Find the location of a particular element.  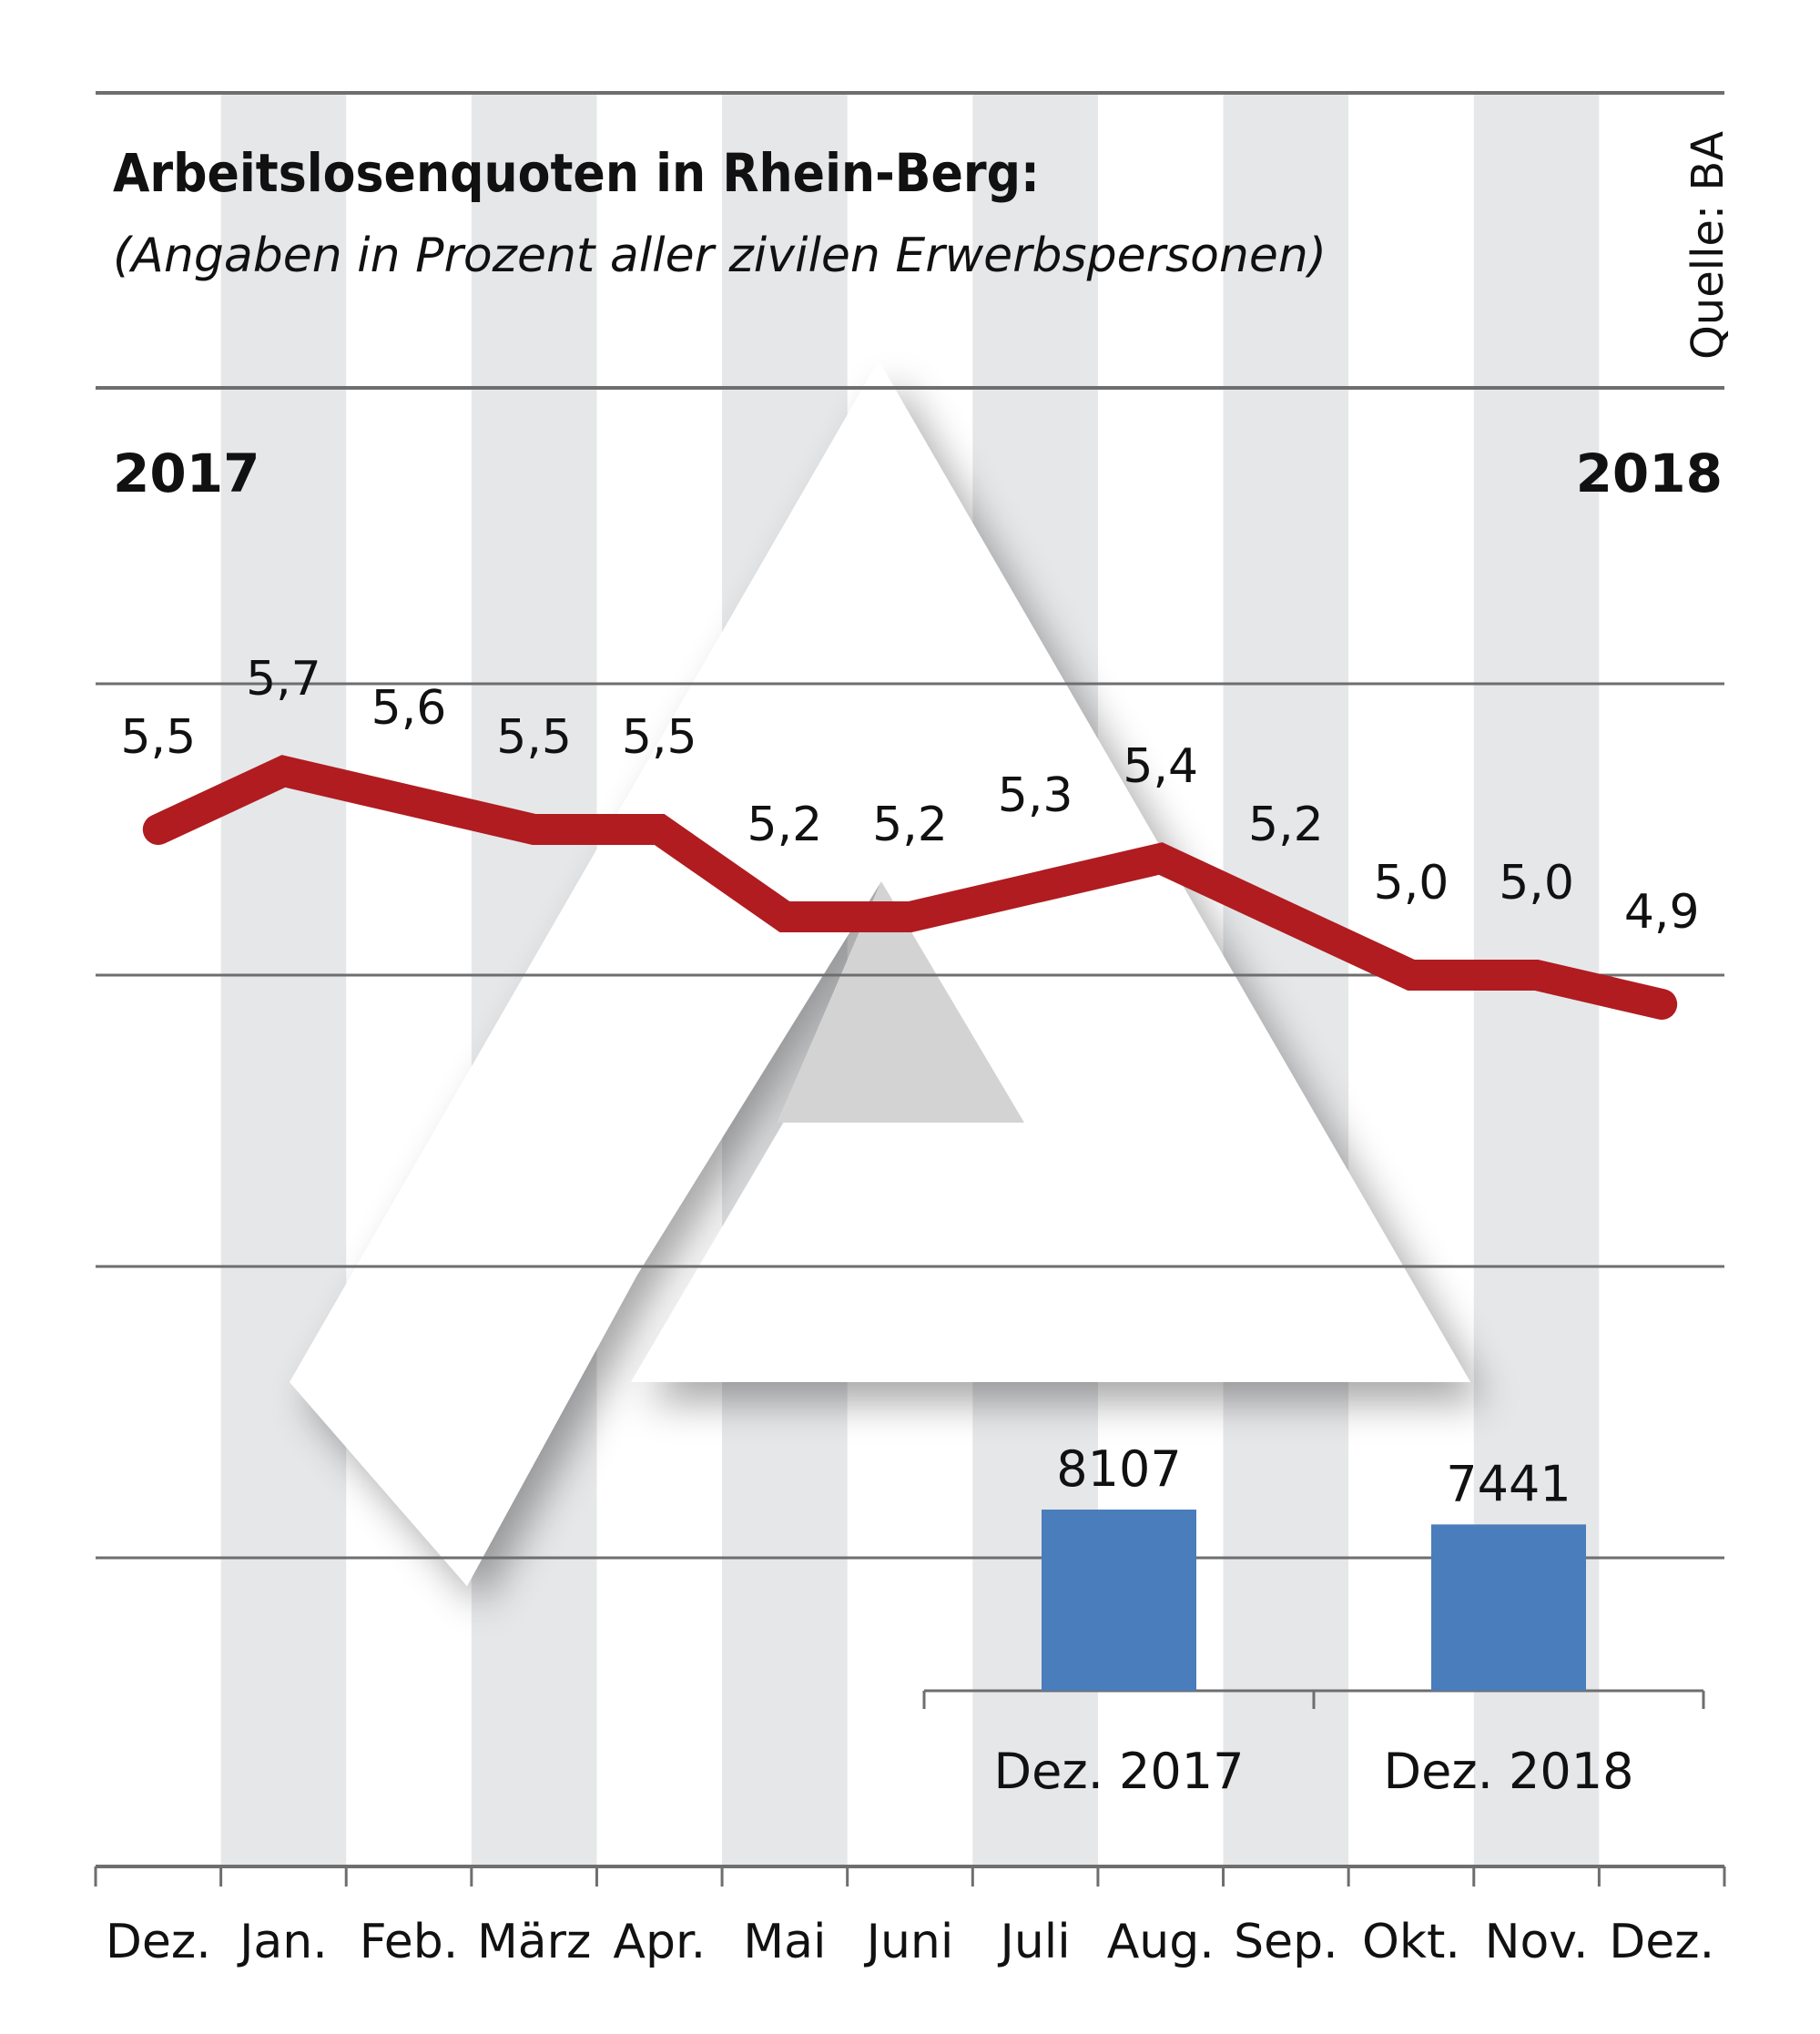

line-series is located at coordinates (910, 887).